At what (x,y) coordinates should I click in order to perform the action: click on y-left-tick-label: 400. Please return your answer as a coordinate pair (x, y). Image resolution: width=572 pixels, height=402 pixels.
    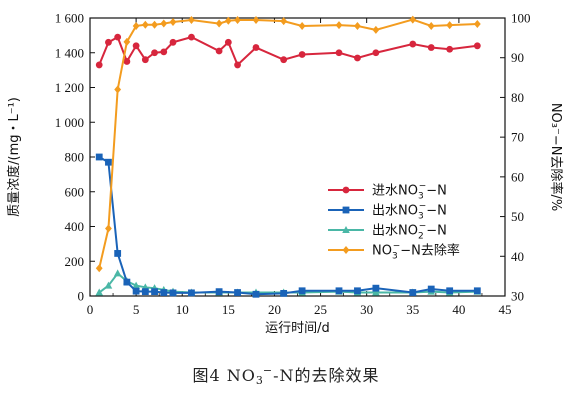
    Looking at the image, I should click on (75, 226).